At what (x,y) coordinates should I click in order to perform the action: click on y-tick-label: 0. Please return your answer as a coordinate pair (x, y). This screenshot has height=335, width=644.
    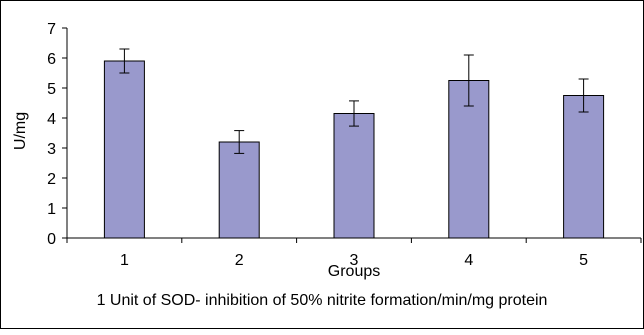
    Looking at the image, I should click on (51, 239).